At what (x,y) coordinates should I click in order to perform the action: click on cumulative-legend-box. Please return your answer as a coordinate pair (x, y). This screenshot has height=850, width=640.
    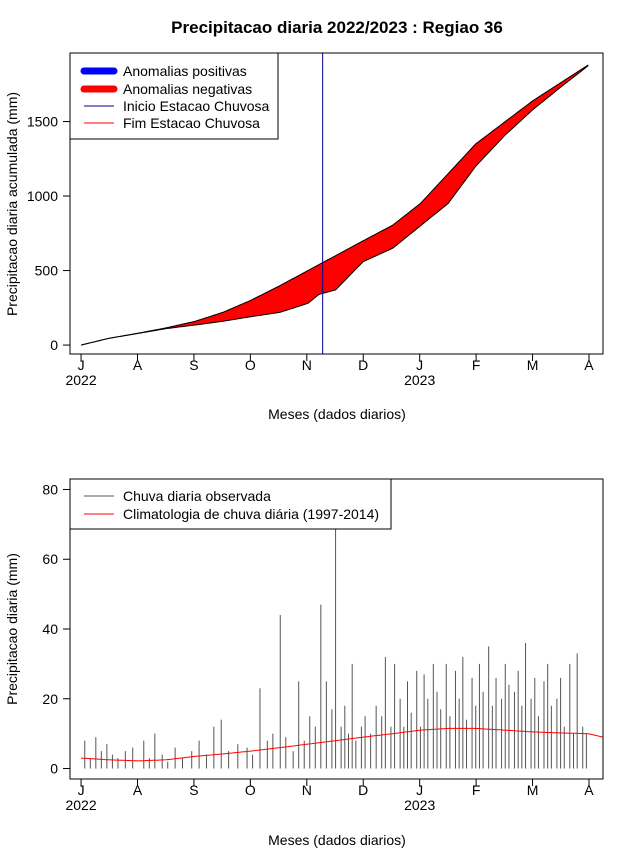
    Looking at the image, I should click on (174, 96).